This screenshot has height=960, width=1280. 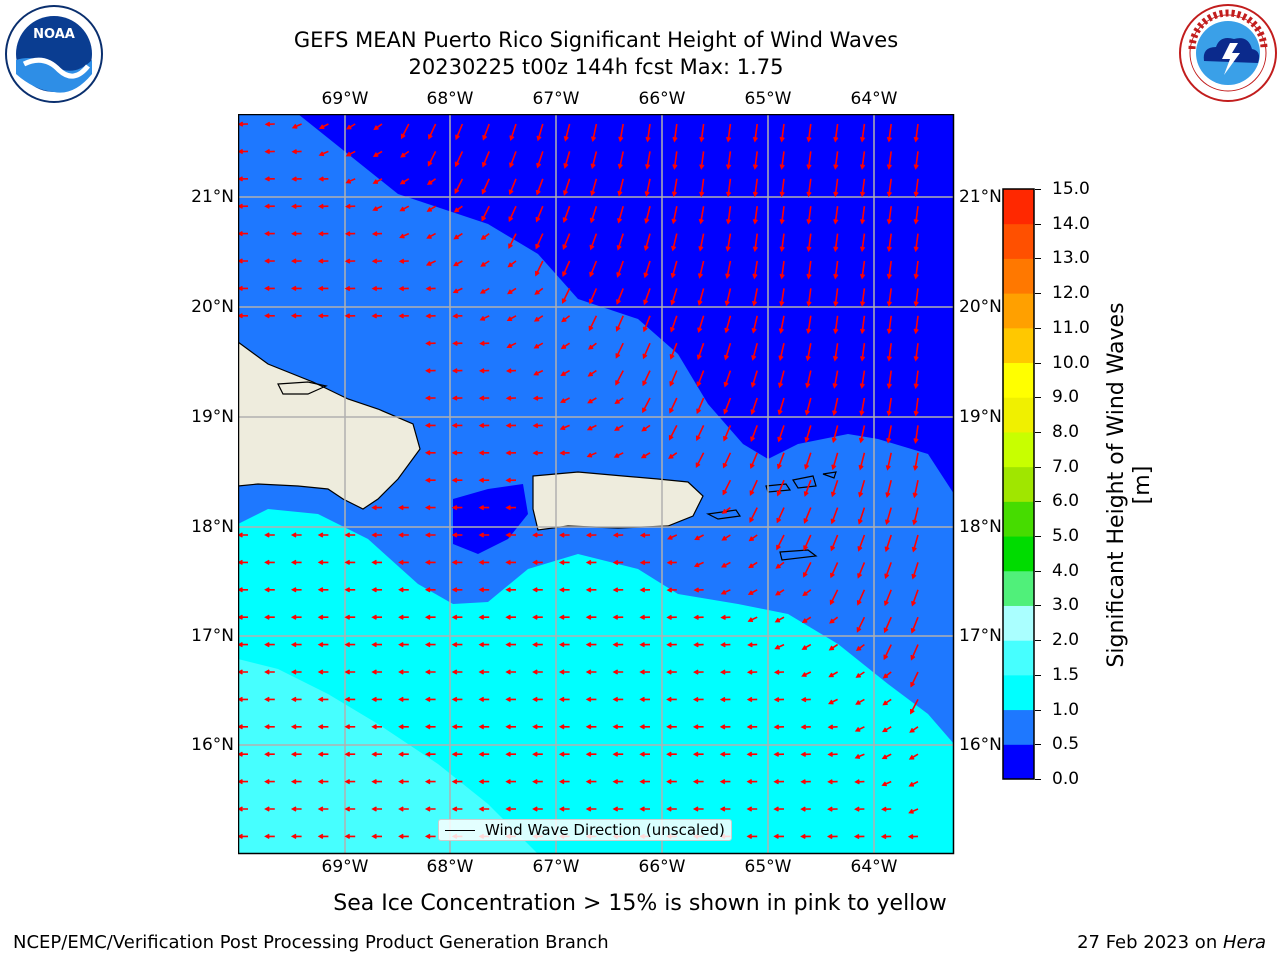 What do you see at coordinates (54, 34) in the screenshot?
I see `svg-text: NOAA` at bounding box center [54, 34].